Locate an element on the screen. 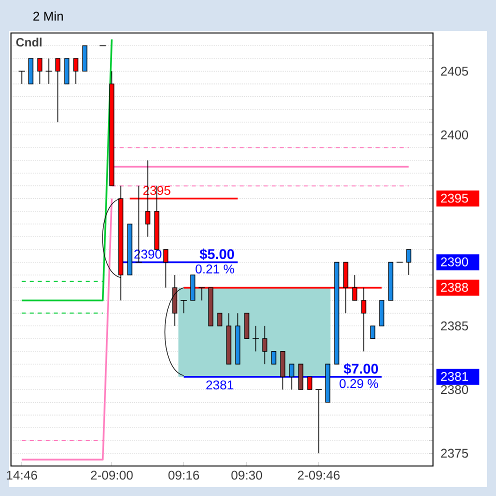 This screenshot has width=496, height=496. y-tick-label: 2405 is located at coordinates (454, 71).